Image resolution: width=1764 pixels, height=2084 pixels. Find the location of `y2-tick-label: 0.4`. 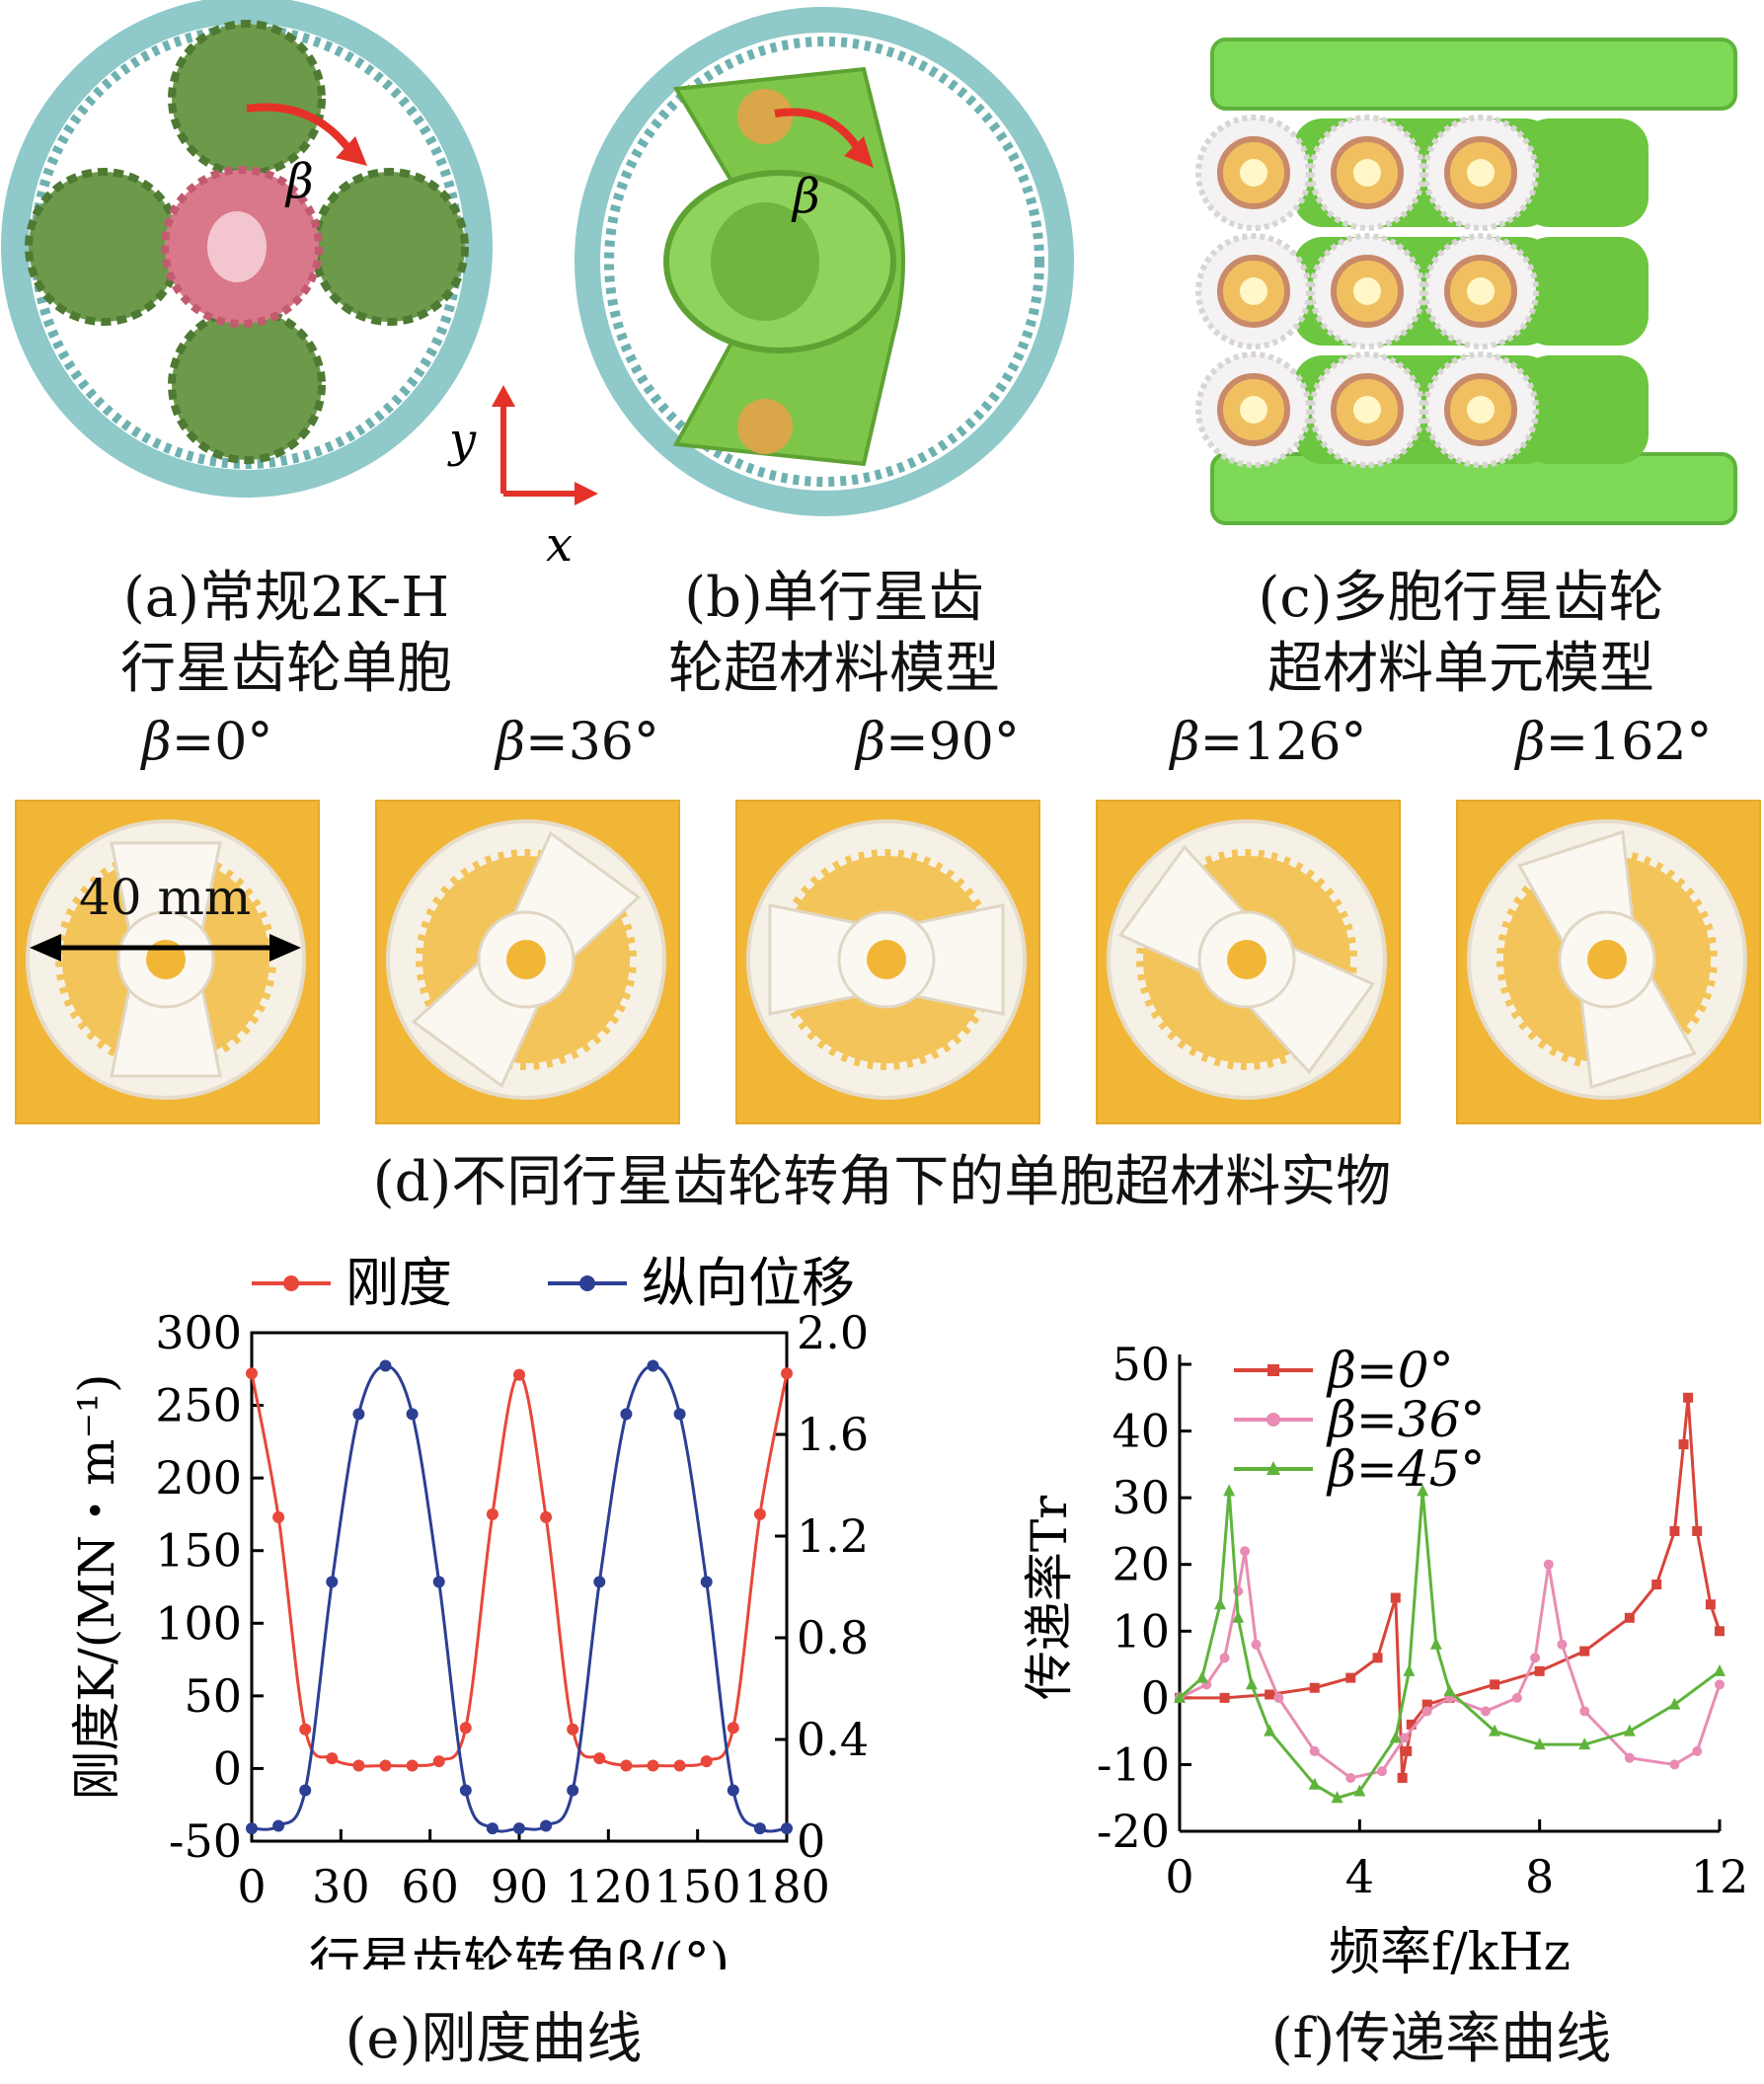

y2-tick-label: 0.4 is located at coordinates (833, 1739).